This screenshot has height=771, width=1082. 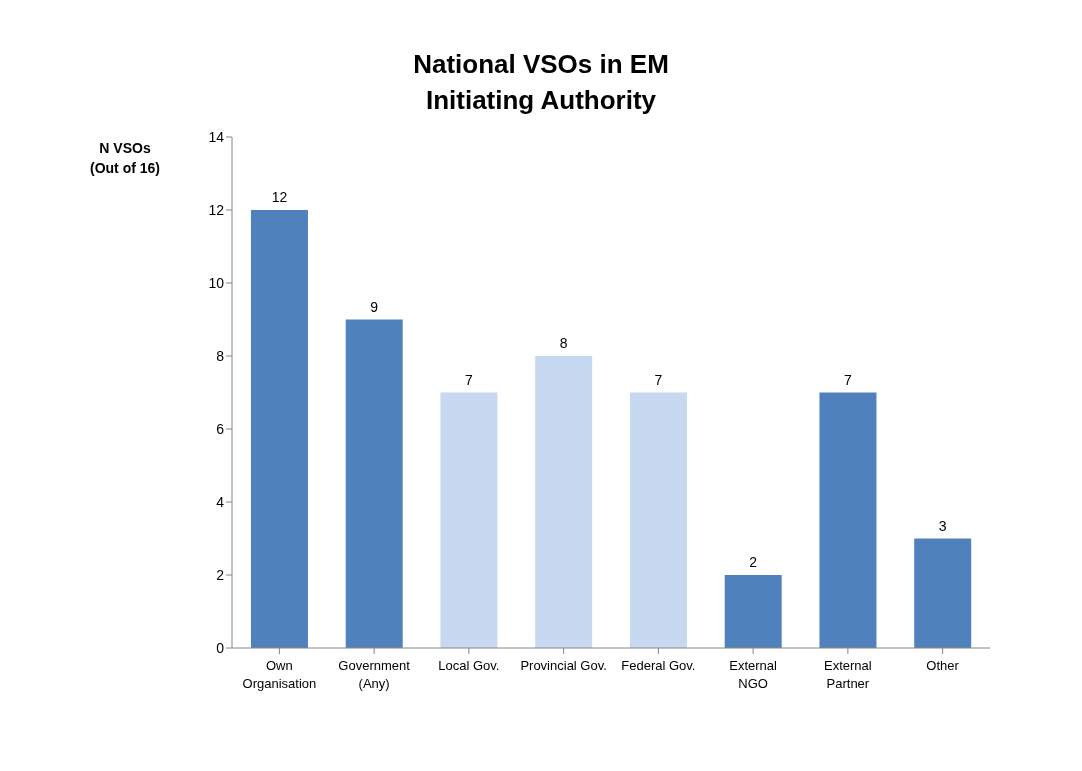 I want to click on chart-title: National VSOs in EM Initiating Authority, so click(x=541, y=82).